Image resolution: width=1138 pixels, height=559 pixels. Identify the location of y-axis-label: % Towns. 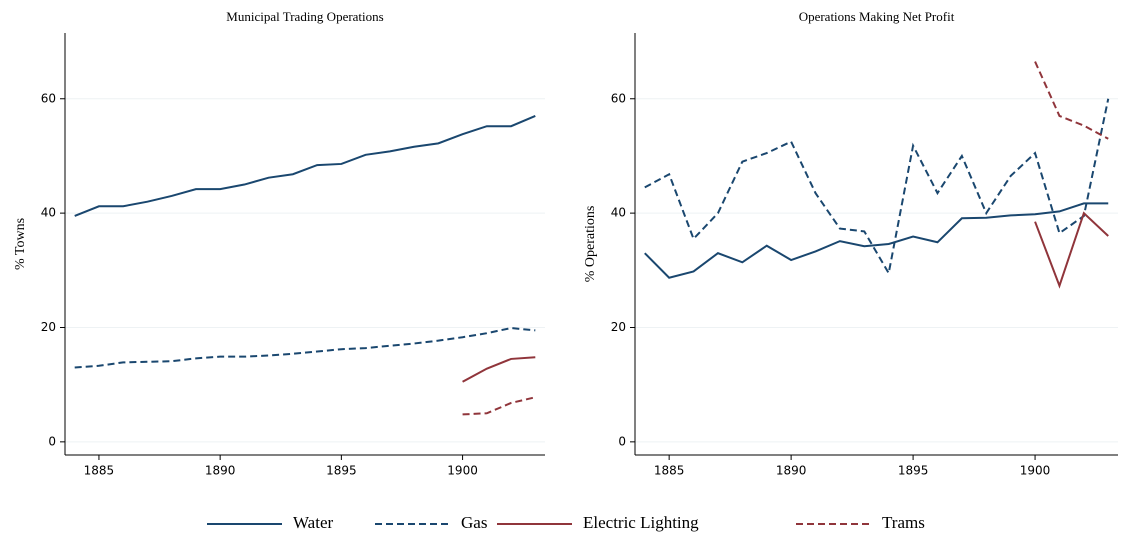
(20, 244).